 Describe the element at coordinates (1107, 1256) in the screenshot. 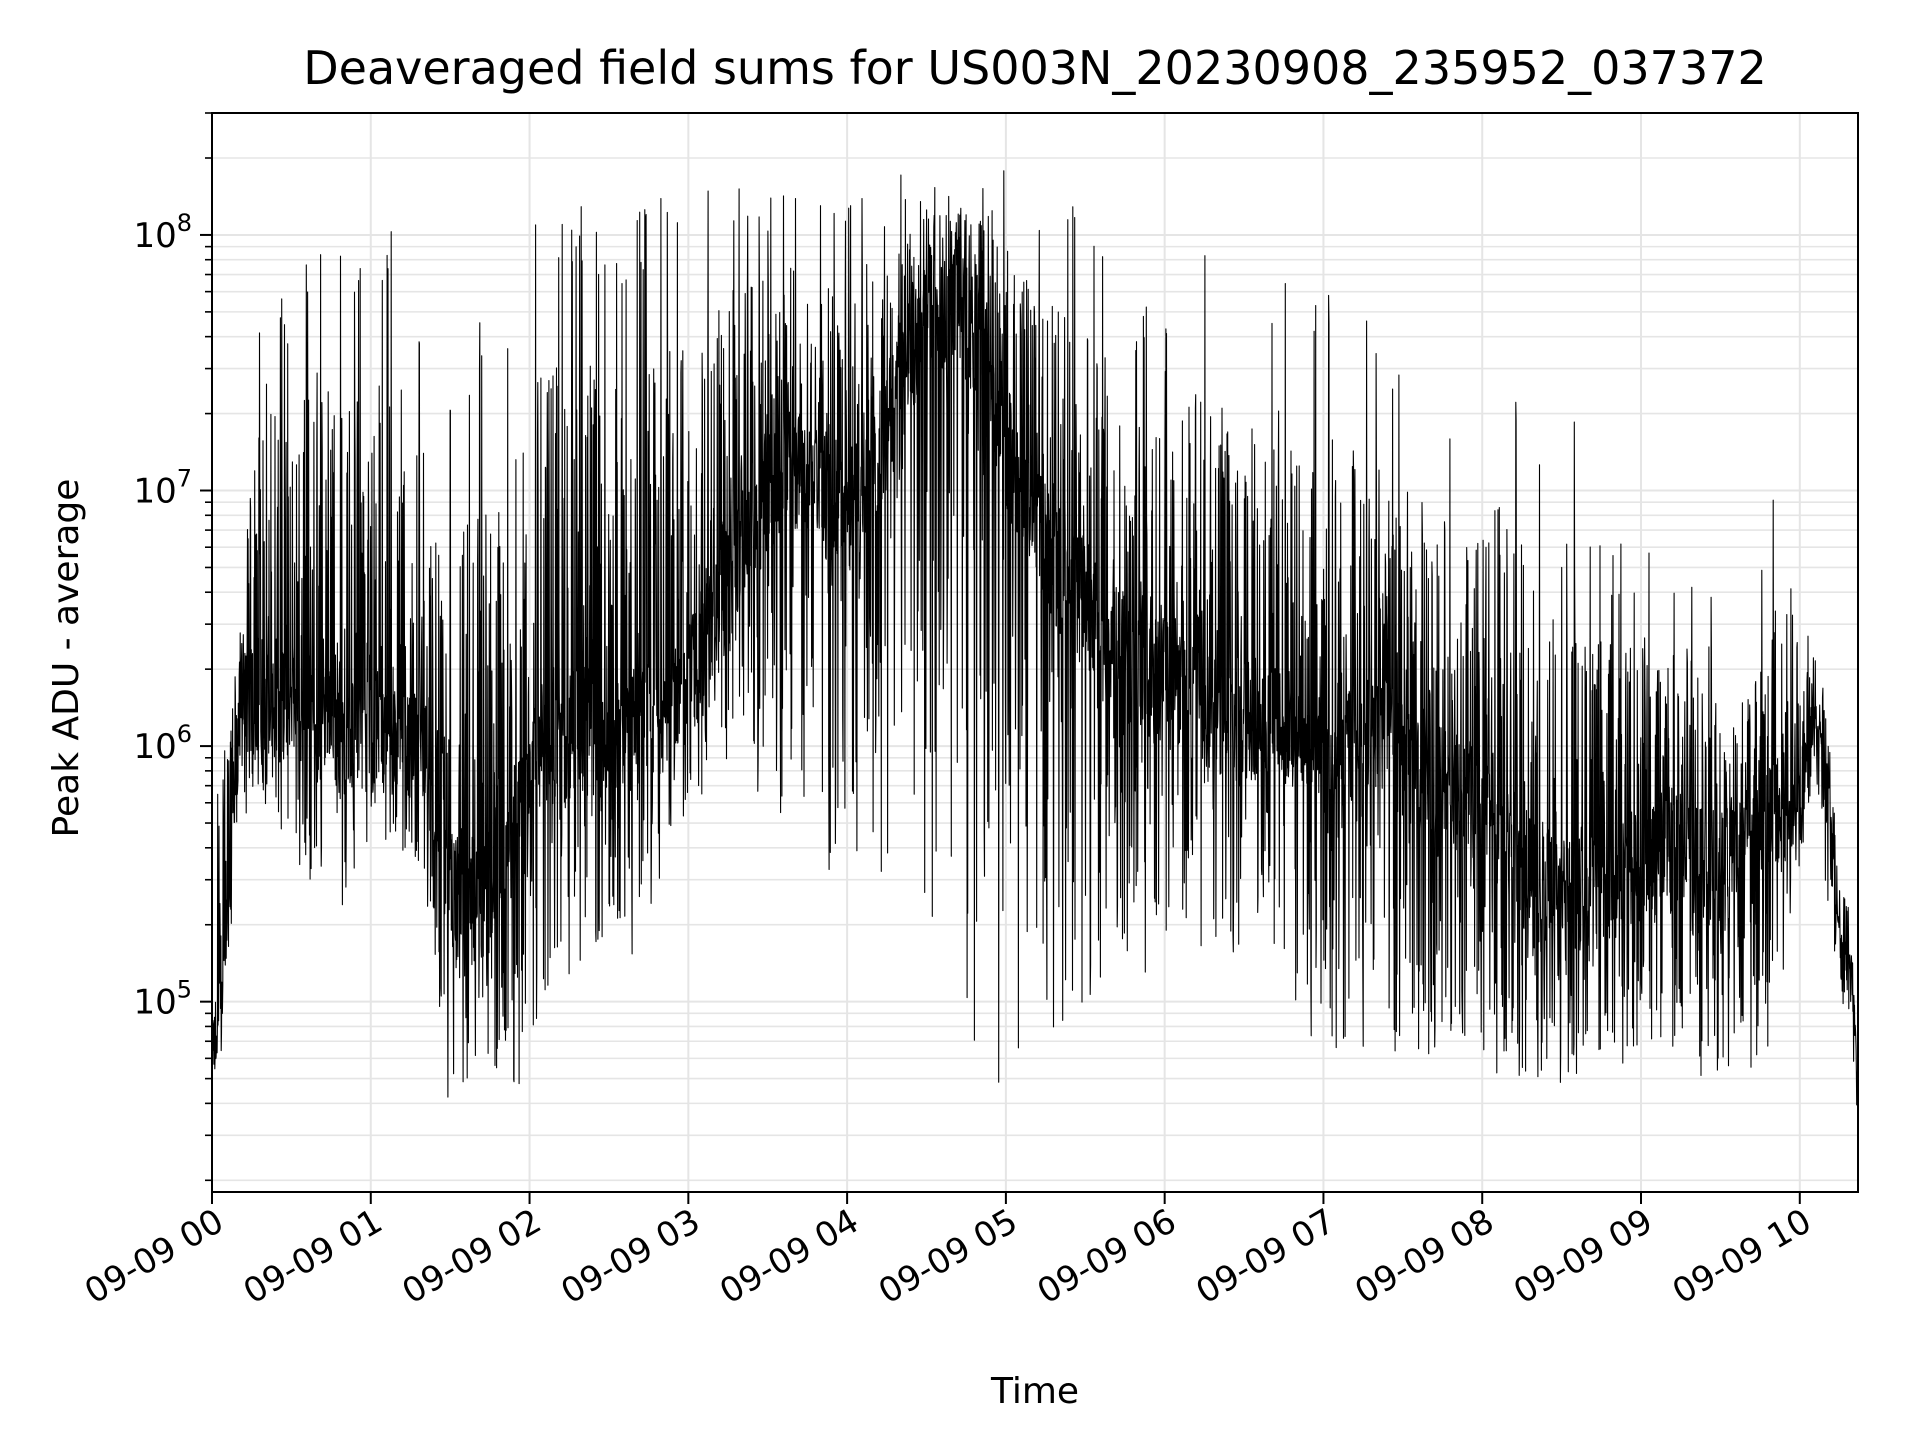

I see `x-tick-label: 09-09 06` at that location.